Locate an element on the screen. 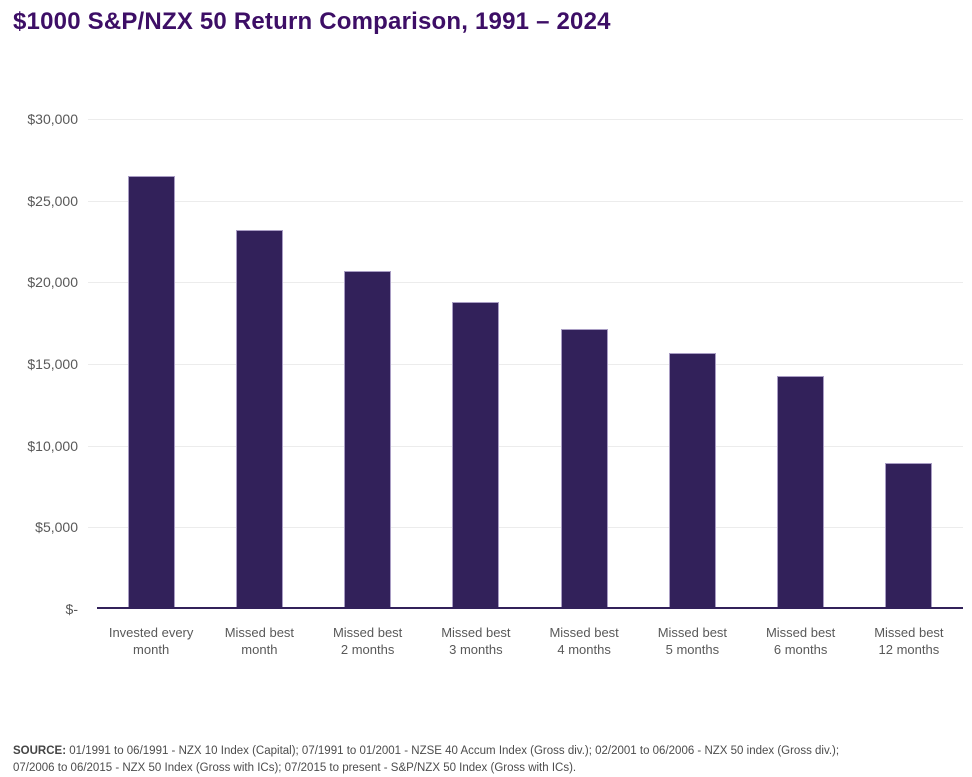  x-axis-label: Missed best 6 months is located at coordinates (800, 641).